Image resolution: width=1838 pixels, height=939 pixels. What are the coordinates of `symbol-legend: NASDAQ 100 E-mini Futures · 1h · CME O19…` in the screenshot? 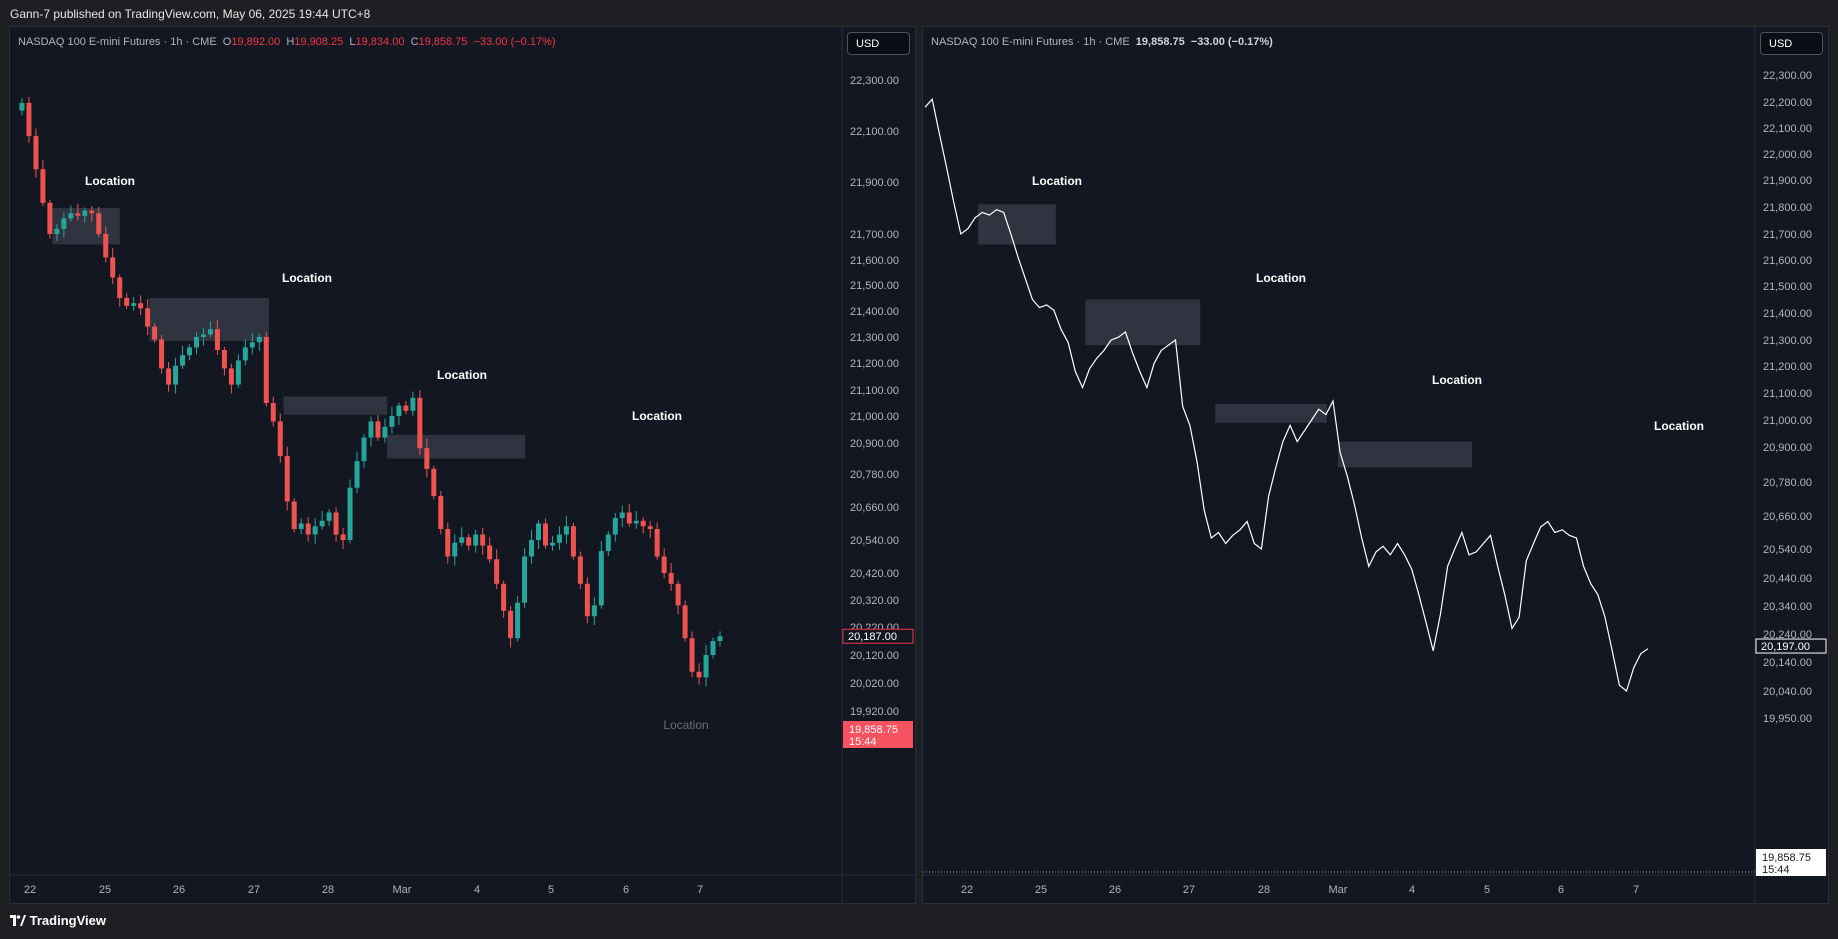 It's located at (287, 42).